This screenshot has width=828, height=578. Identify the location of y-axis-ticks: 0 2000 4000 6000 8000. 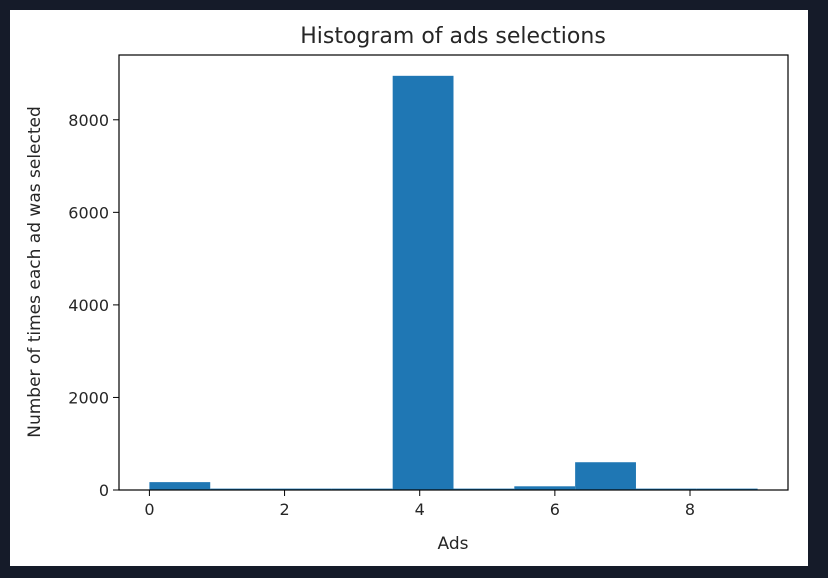
(93, 305).